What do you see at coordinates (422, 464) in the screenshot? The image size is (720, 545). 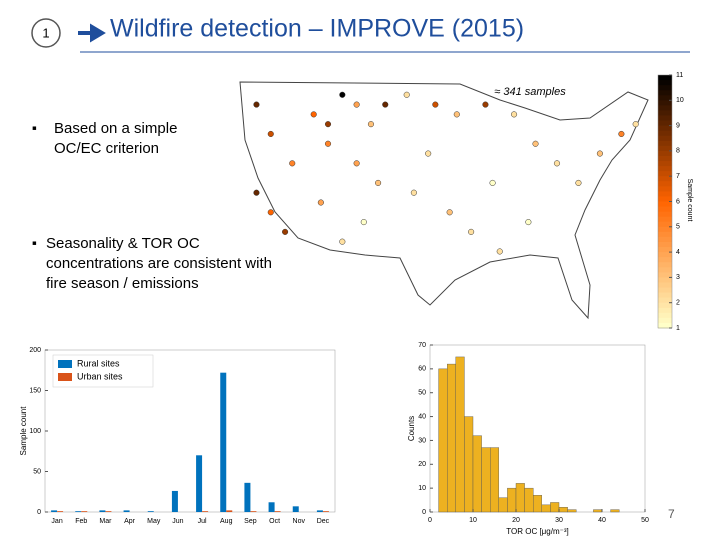 I see `y-tick-label: 20` at bounding box center [422, 464].